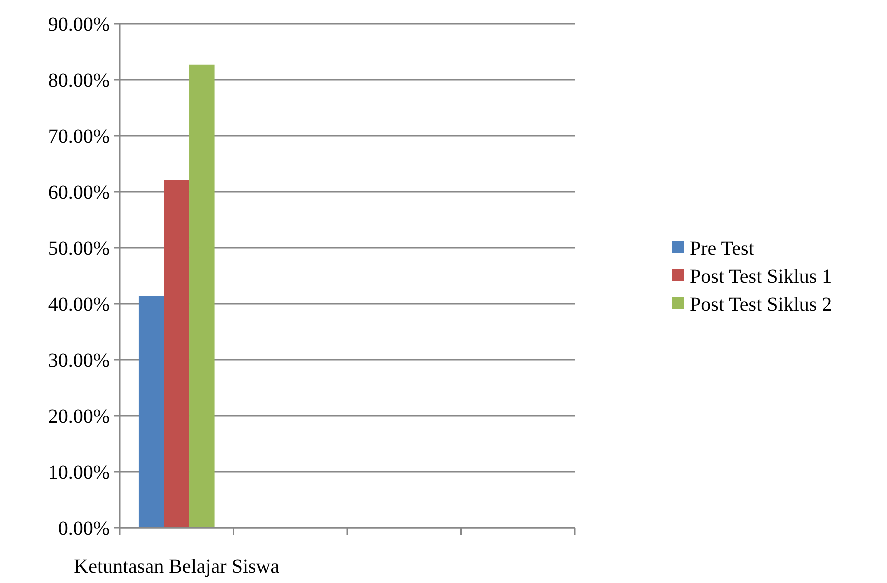 This screenshot has width=887, height=583. I want to click on legend-label: Post Test Siklus 1, so click(761, 277).